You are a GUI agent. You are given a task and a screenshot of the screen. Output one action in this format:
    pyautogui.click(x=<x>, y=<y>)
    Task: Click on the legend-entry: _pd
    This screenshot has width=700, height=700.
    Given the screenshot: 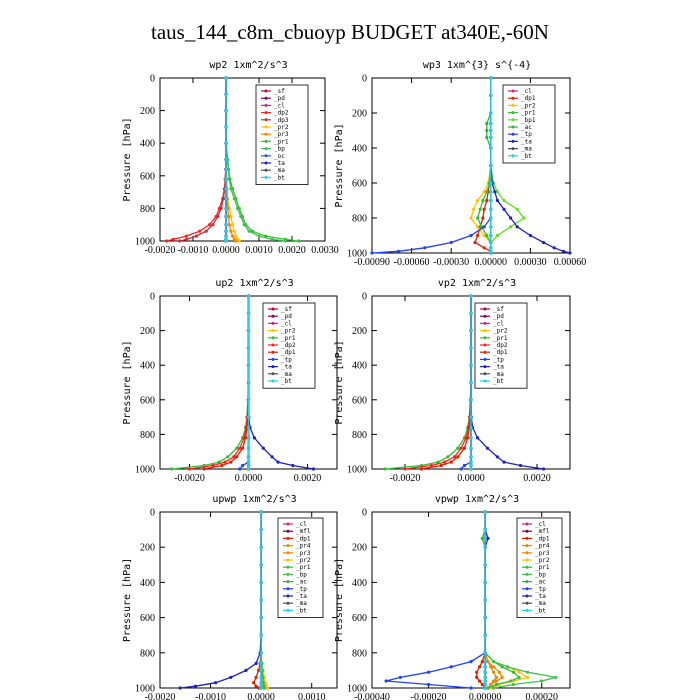 What is the action you would take?
    pyautogui.click(x=279, y=98)
    